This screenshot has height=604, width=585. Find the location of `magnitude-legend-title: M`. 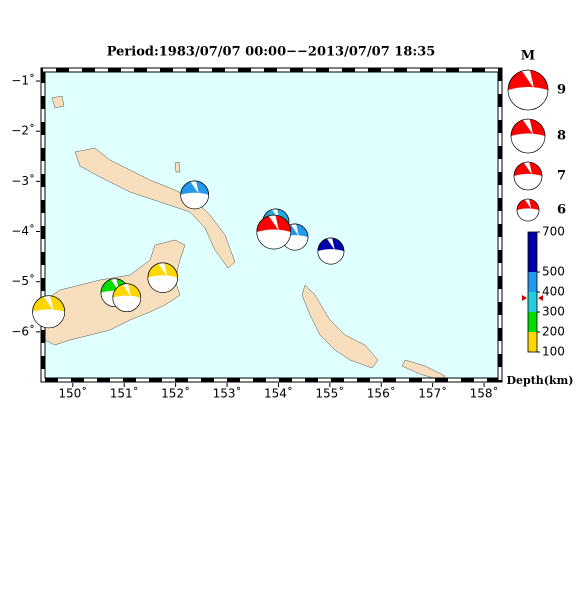

magnitude-legend-title: M is located at coordinates (528, 56).